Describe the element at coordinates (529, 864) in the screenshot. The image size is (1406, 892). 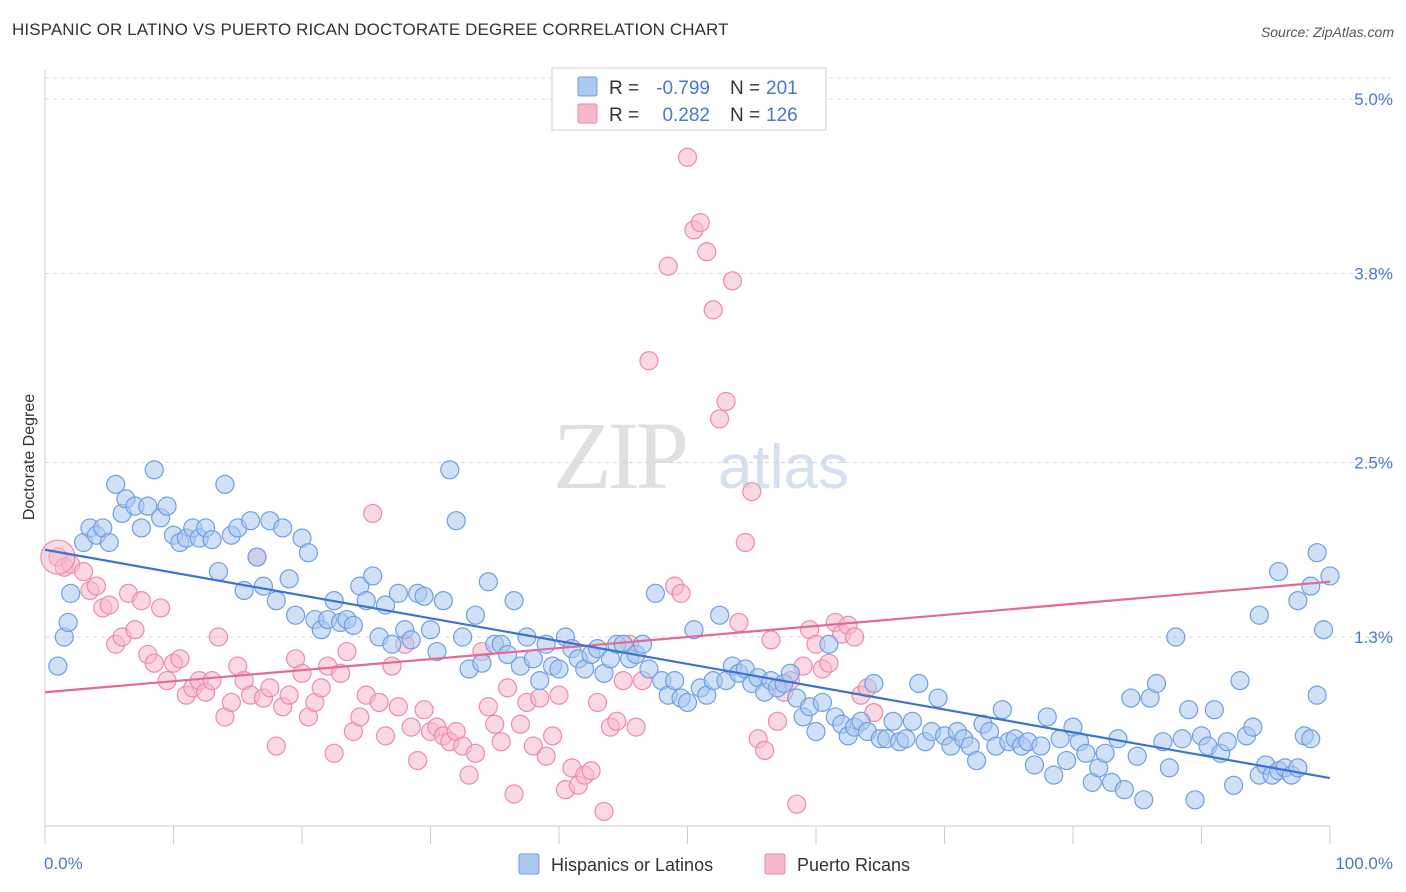
I see `bottom-legend-swatch-blue` at that location.